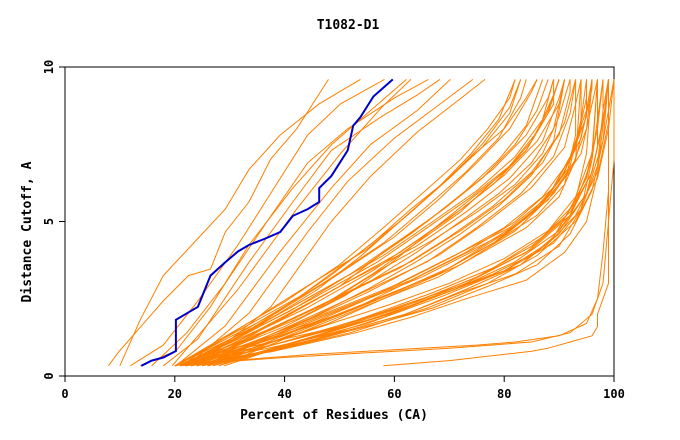  Describe the element at coordinates (27, 231) in the screenshot. I see `y-axis-label: Distance Cutoff, A` at that location.